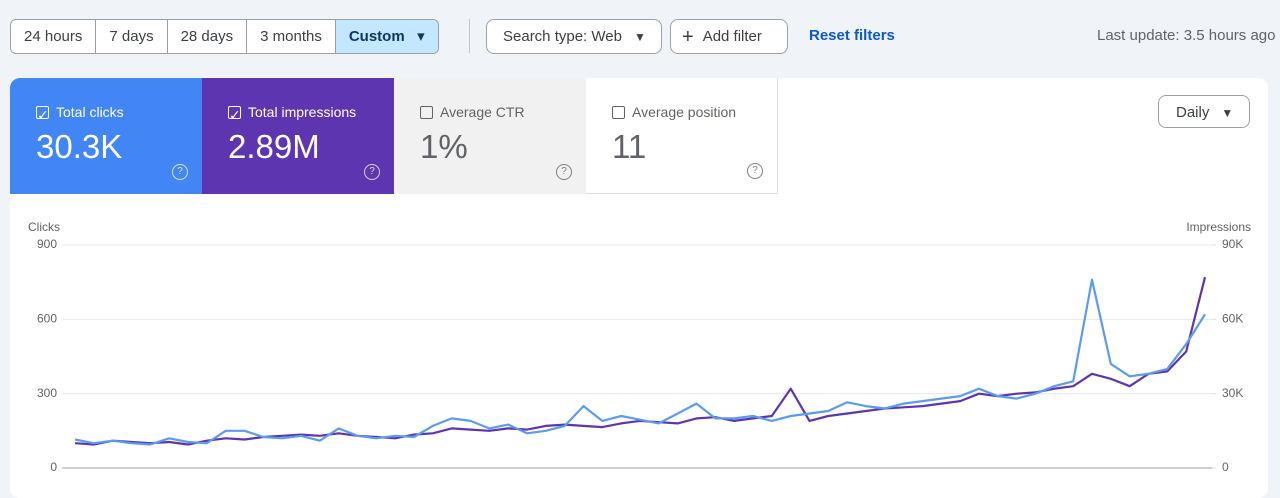 This screenshot has height=498, width=1280. Describe the element at coordinates (90, 112) in the screenshot. I see `metric-label: Total clicks` at that location.